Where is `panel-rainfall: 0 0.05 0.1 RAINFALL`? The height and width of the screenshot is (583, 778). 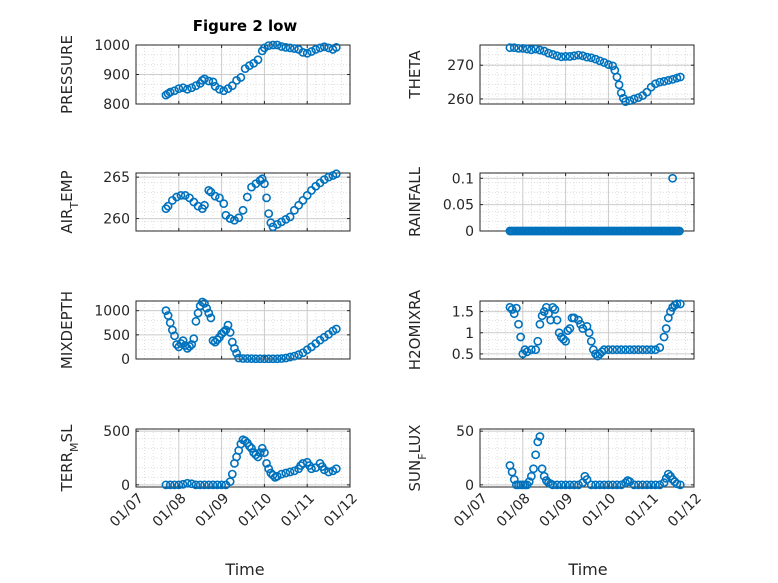
panel-rainfall: 0 0.05 0.1 RAINFALL is located at coordinates (550, 203).